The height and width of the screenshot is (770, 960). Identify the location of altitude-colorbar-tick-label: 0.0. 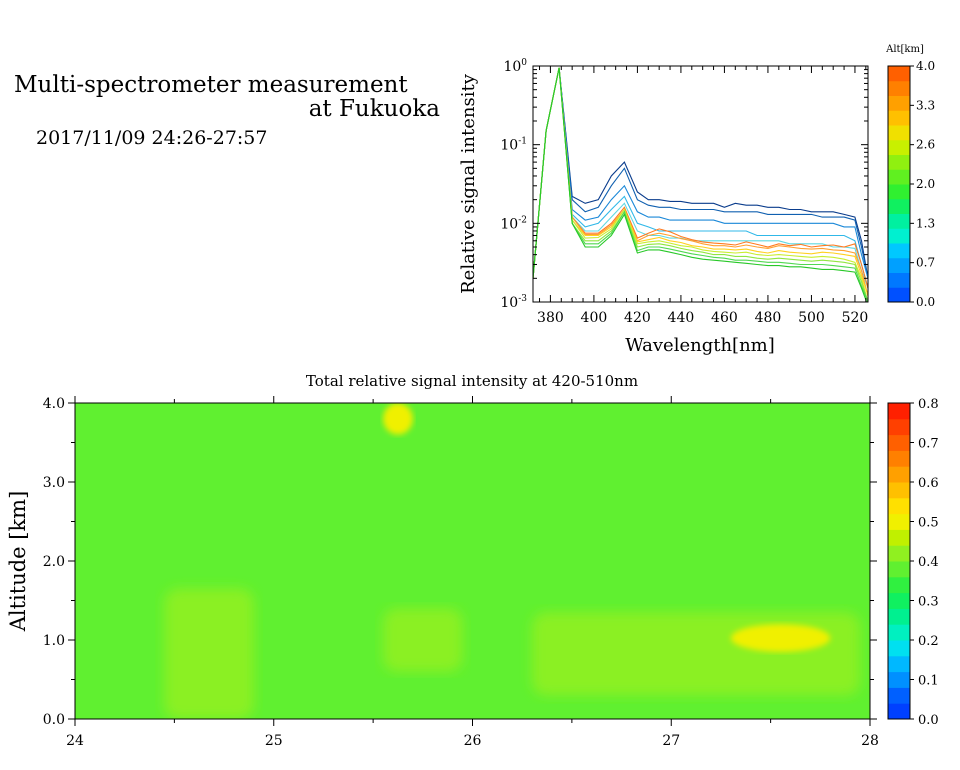
(925, 302).